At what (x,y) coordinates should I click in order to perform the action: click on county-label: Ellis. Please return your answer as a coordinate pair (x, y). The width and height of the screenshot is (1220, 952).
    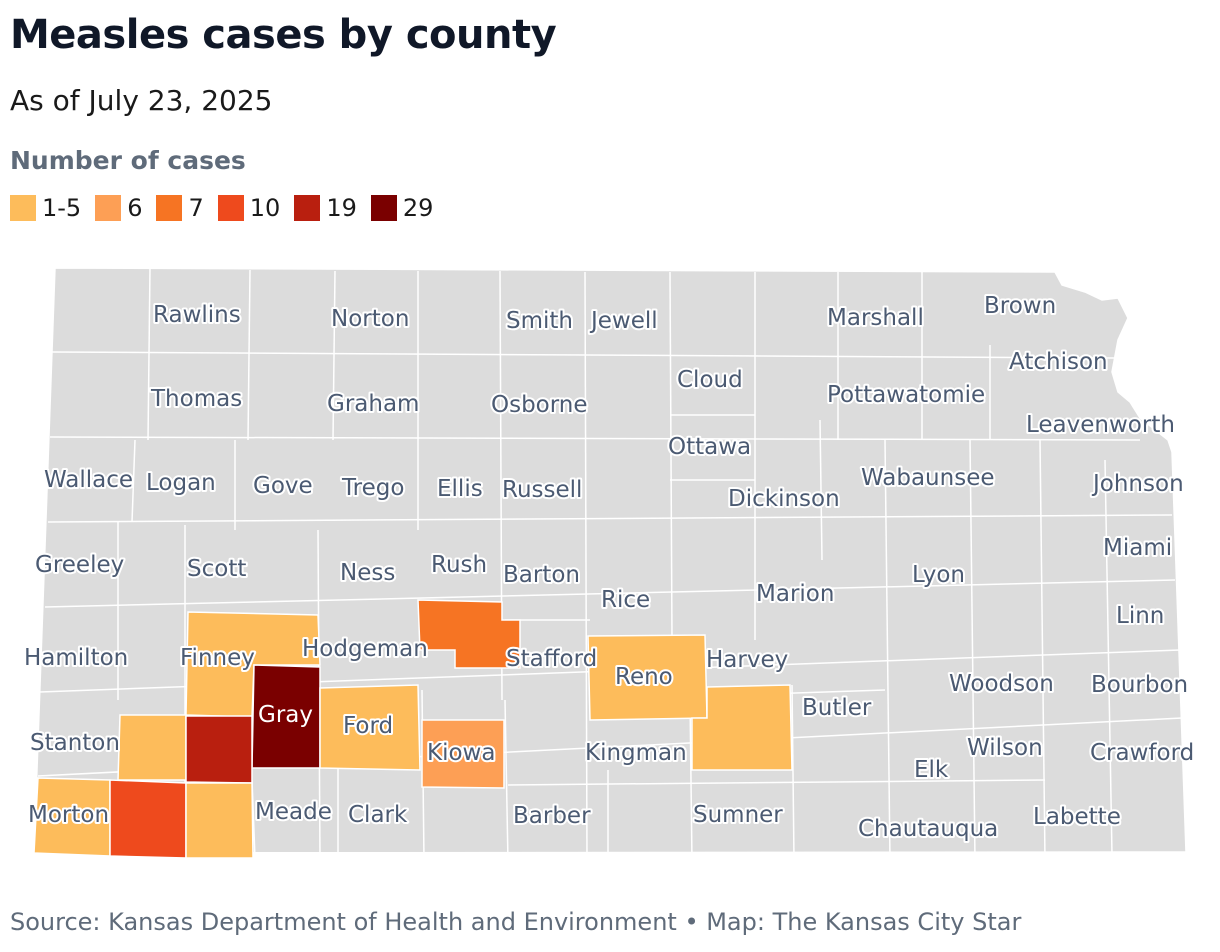
    Looking at the image, I should click on (460, 489).